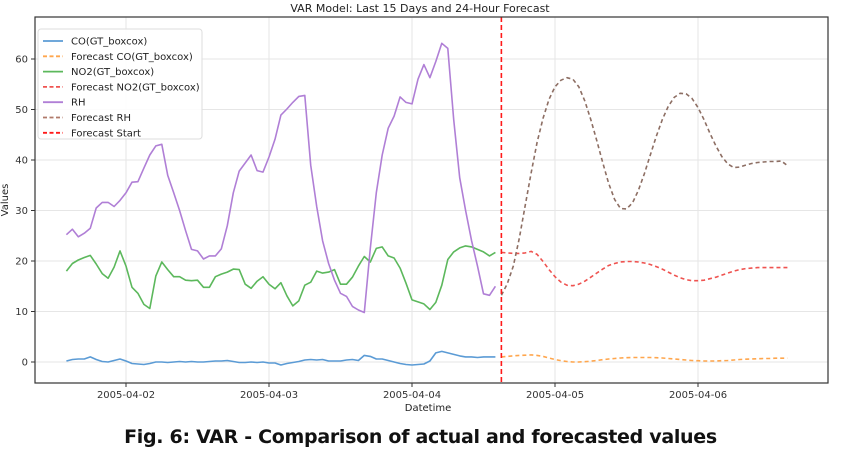 Image resolution: width=841 pixels, height=466 pixels. Describe the element at coordinates (644, 358) in the screenshot. I see `series-line-forecast-co-gt-boxcox` at that location.